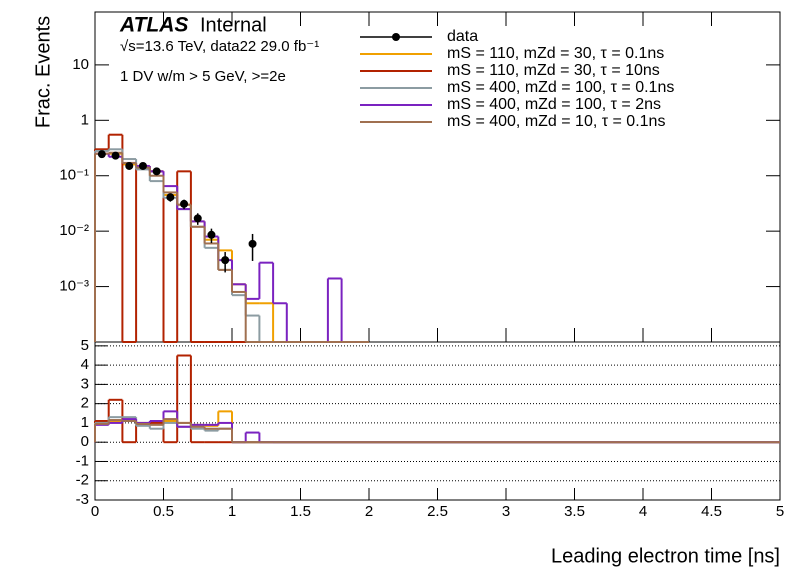  What do you see at coordinates (553, 70) in the screenshot?
I see `legend-label: mS = 110, mZd = 30, τ = 10ns` at bounding box center [553, 70].